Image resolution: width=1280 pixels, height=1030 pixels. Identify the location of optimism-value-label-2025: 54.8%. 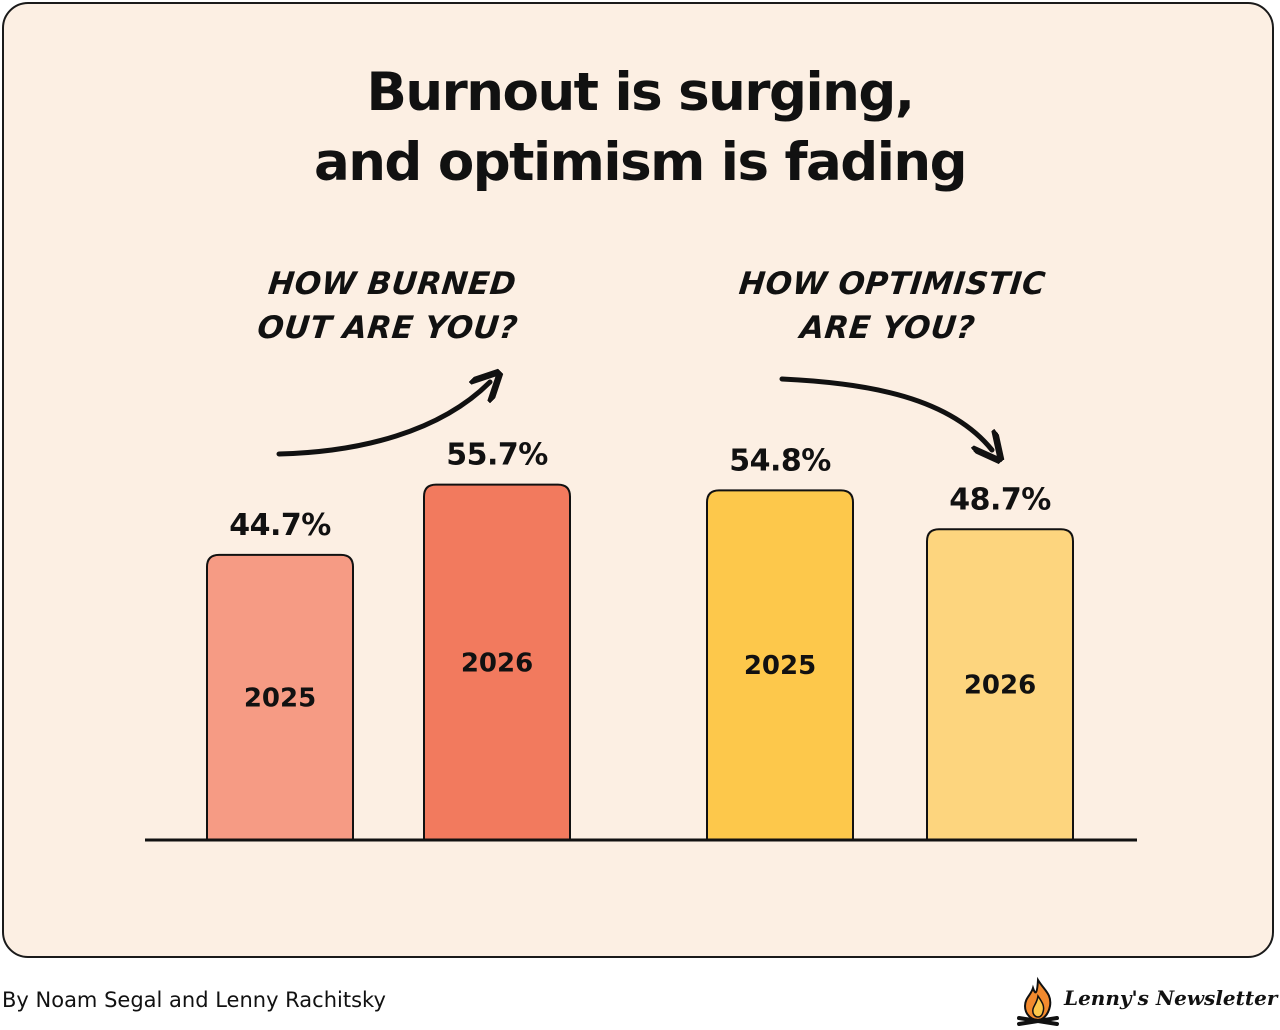
(780, 460).